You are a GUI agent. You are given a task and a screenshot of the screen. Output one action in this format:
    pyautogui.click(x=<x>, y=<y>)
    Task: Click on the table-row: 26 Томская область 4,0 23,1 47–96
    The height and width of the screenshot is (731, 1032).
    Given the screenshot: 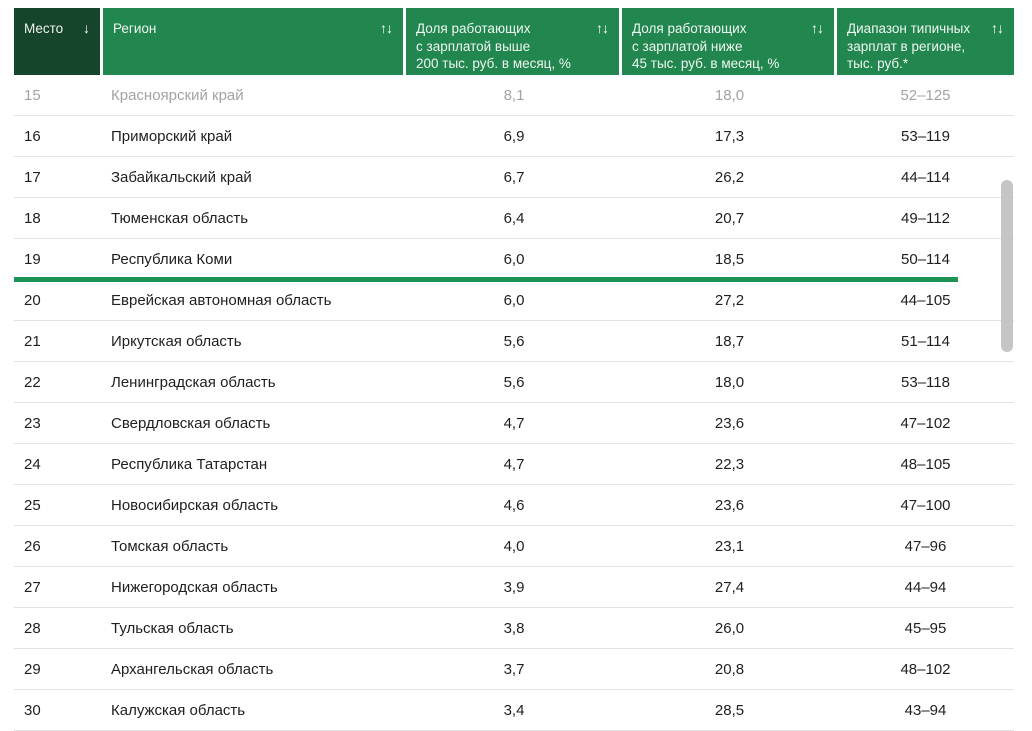 What is the action you would take?
    pyautogui.click(x=514, y=546)
    